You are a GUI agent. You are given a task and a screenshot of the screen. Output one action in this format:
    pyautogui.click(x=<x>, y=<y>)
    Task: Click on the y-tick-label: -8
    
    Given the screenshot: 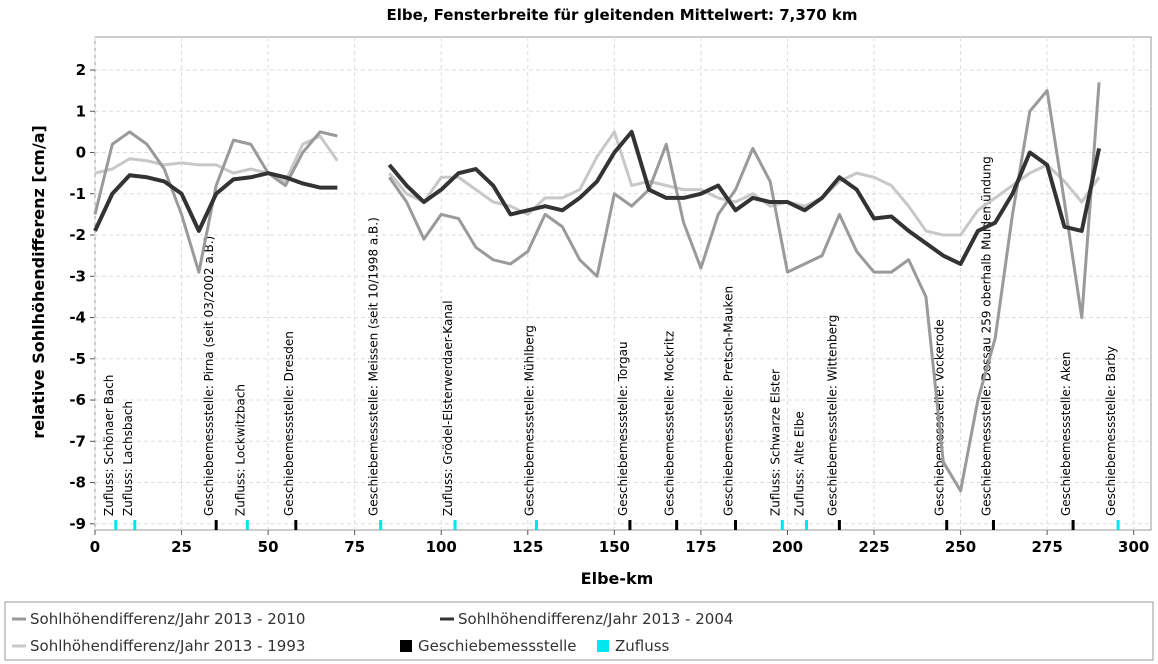 What is the action you would take?
    pyautogui.click(x=77, y=483)
    